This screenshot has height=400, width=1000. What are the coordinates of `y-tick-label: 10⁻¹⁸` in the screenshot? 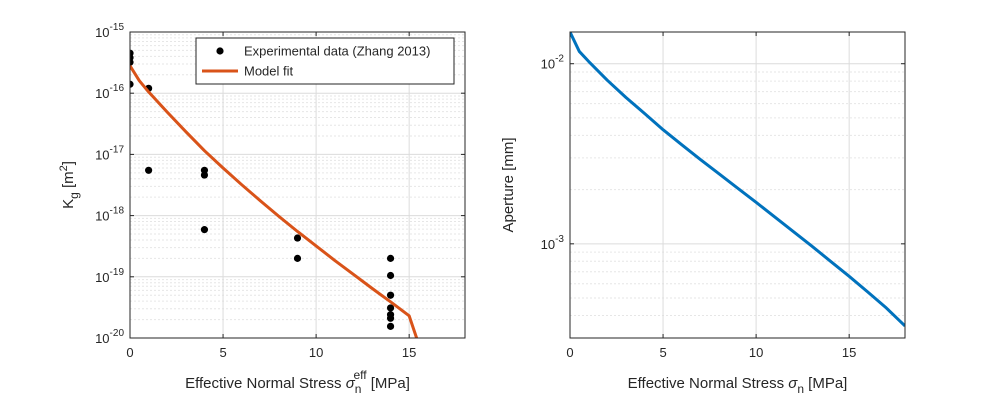 It's located at (109, 215).